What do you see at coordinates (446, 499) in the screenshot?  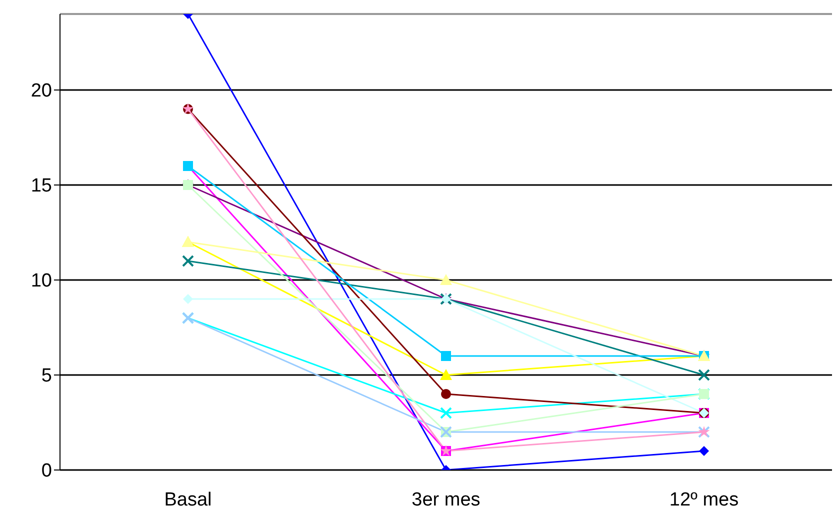 I see `x-tick-label: 3er mes` at bounding box center [446, 499].